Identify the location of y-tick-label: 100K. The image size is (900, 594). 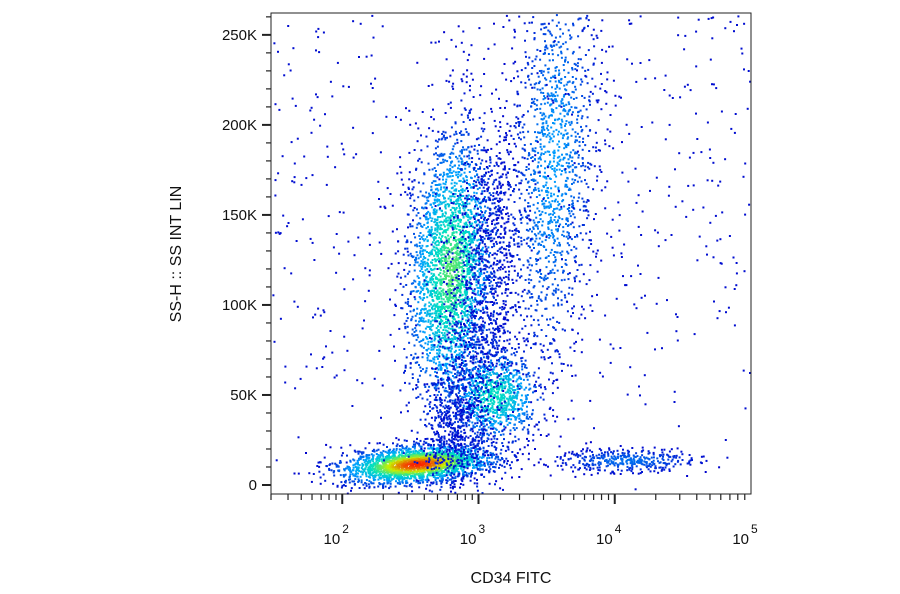
(239, 305).